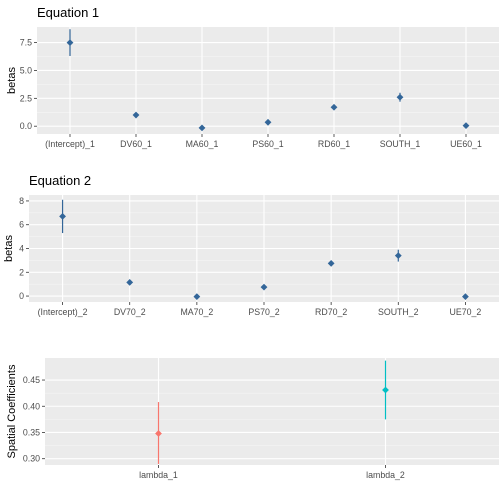  What do you see at coordinates (385, 475) in the screenshot?
I see `x-tick-label: lambda_2` at bounding box center [385, 475].